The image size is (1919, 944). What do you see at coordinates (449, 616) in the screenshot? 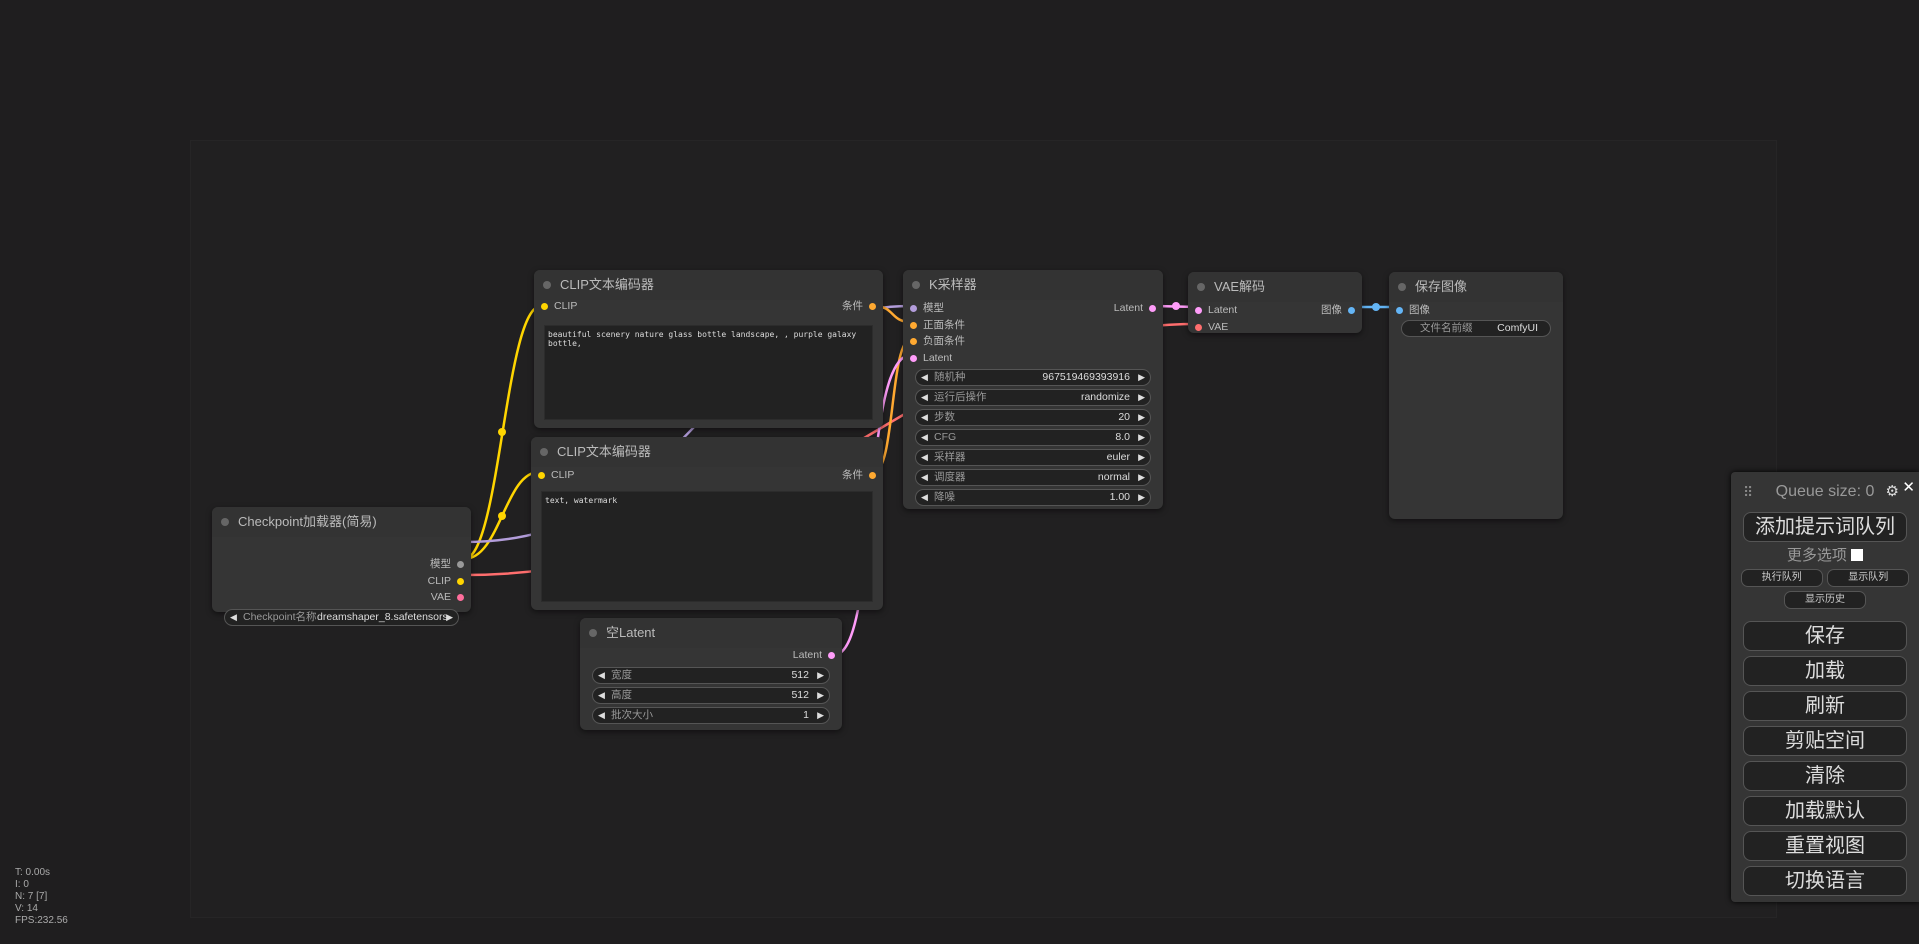
I see `arrow-right-icon: ▶` at bounding box center [449, 616].